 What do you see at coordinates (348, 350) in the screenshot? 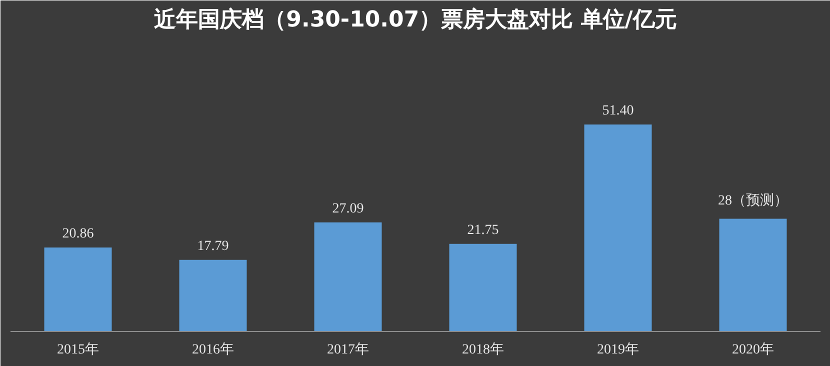
I see `x-tick-label: 2017年` at bounding box center [348, 350].